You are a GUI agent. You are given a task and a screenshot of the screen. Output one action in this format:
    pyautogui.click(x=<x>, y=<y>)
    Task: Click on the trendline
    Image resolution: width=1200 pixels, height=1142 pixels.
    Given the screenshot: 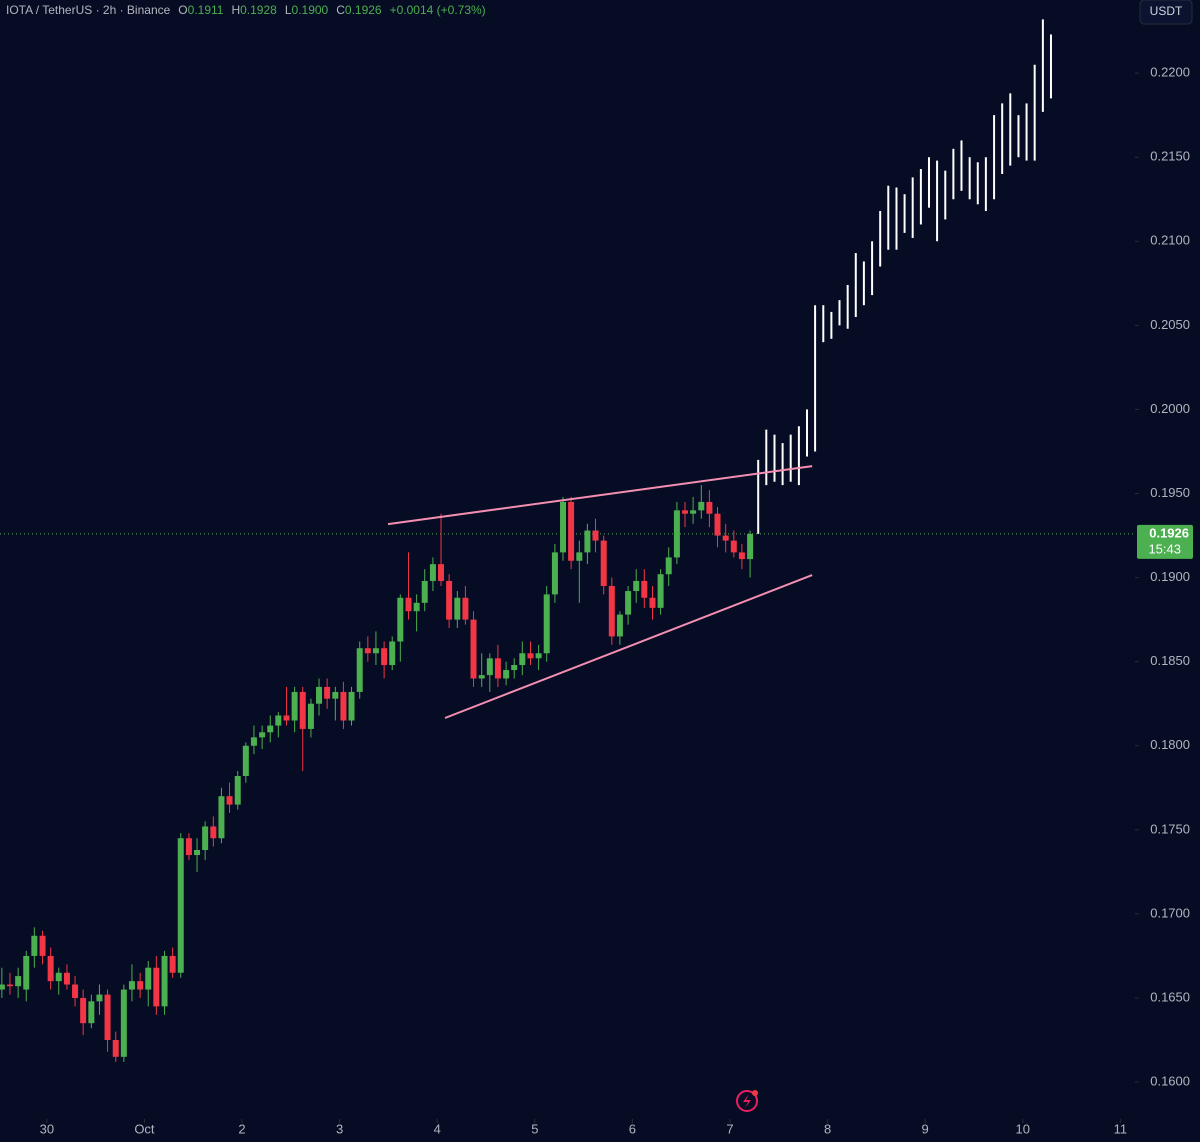 What is the action you would take?
    pyautogui.click(x=600, y=495)
    